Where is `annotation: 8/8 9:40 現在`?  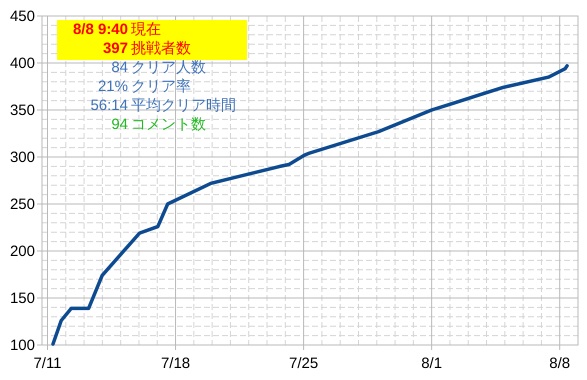 annotation: 8/8 9:40 現在 is located at coordinates (116, 29).